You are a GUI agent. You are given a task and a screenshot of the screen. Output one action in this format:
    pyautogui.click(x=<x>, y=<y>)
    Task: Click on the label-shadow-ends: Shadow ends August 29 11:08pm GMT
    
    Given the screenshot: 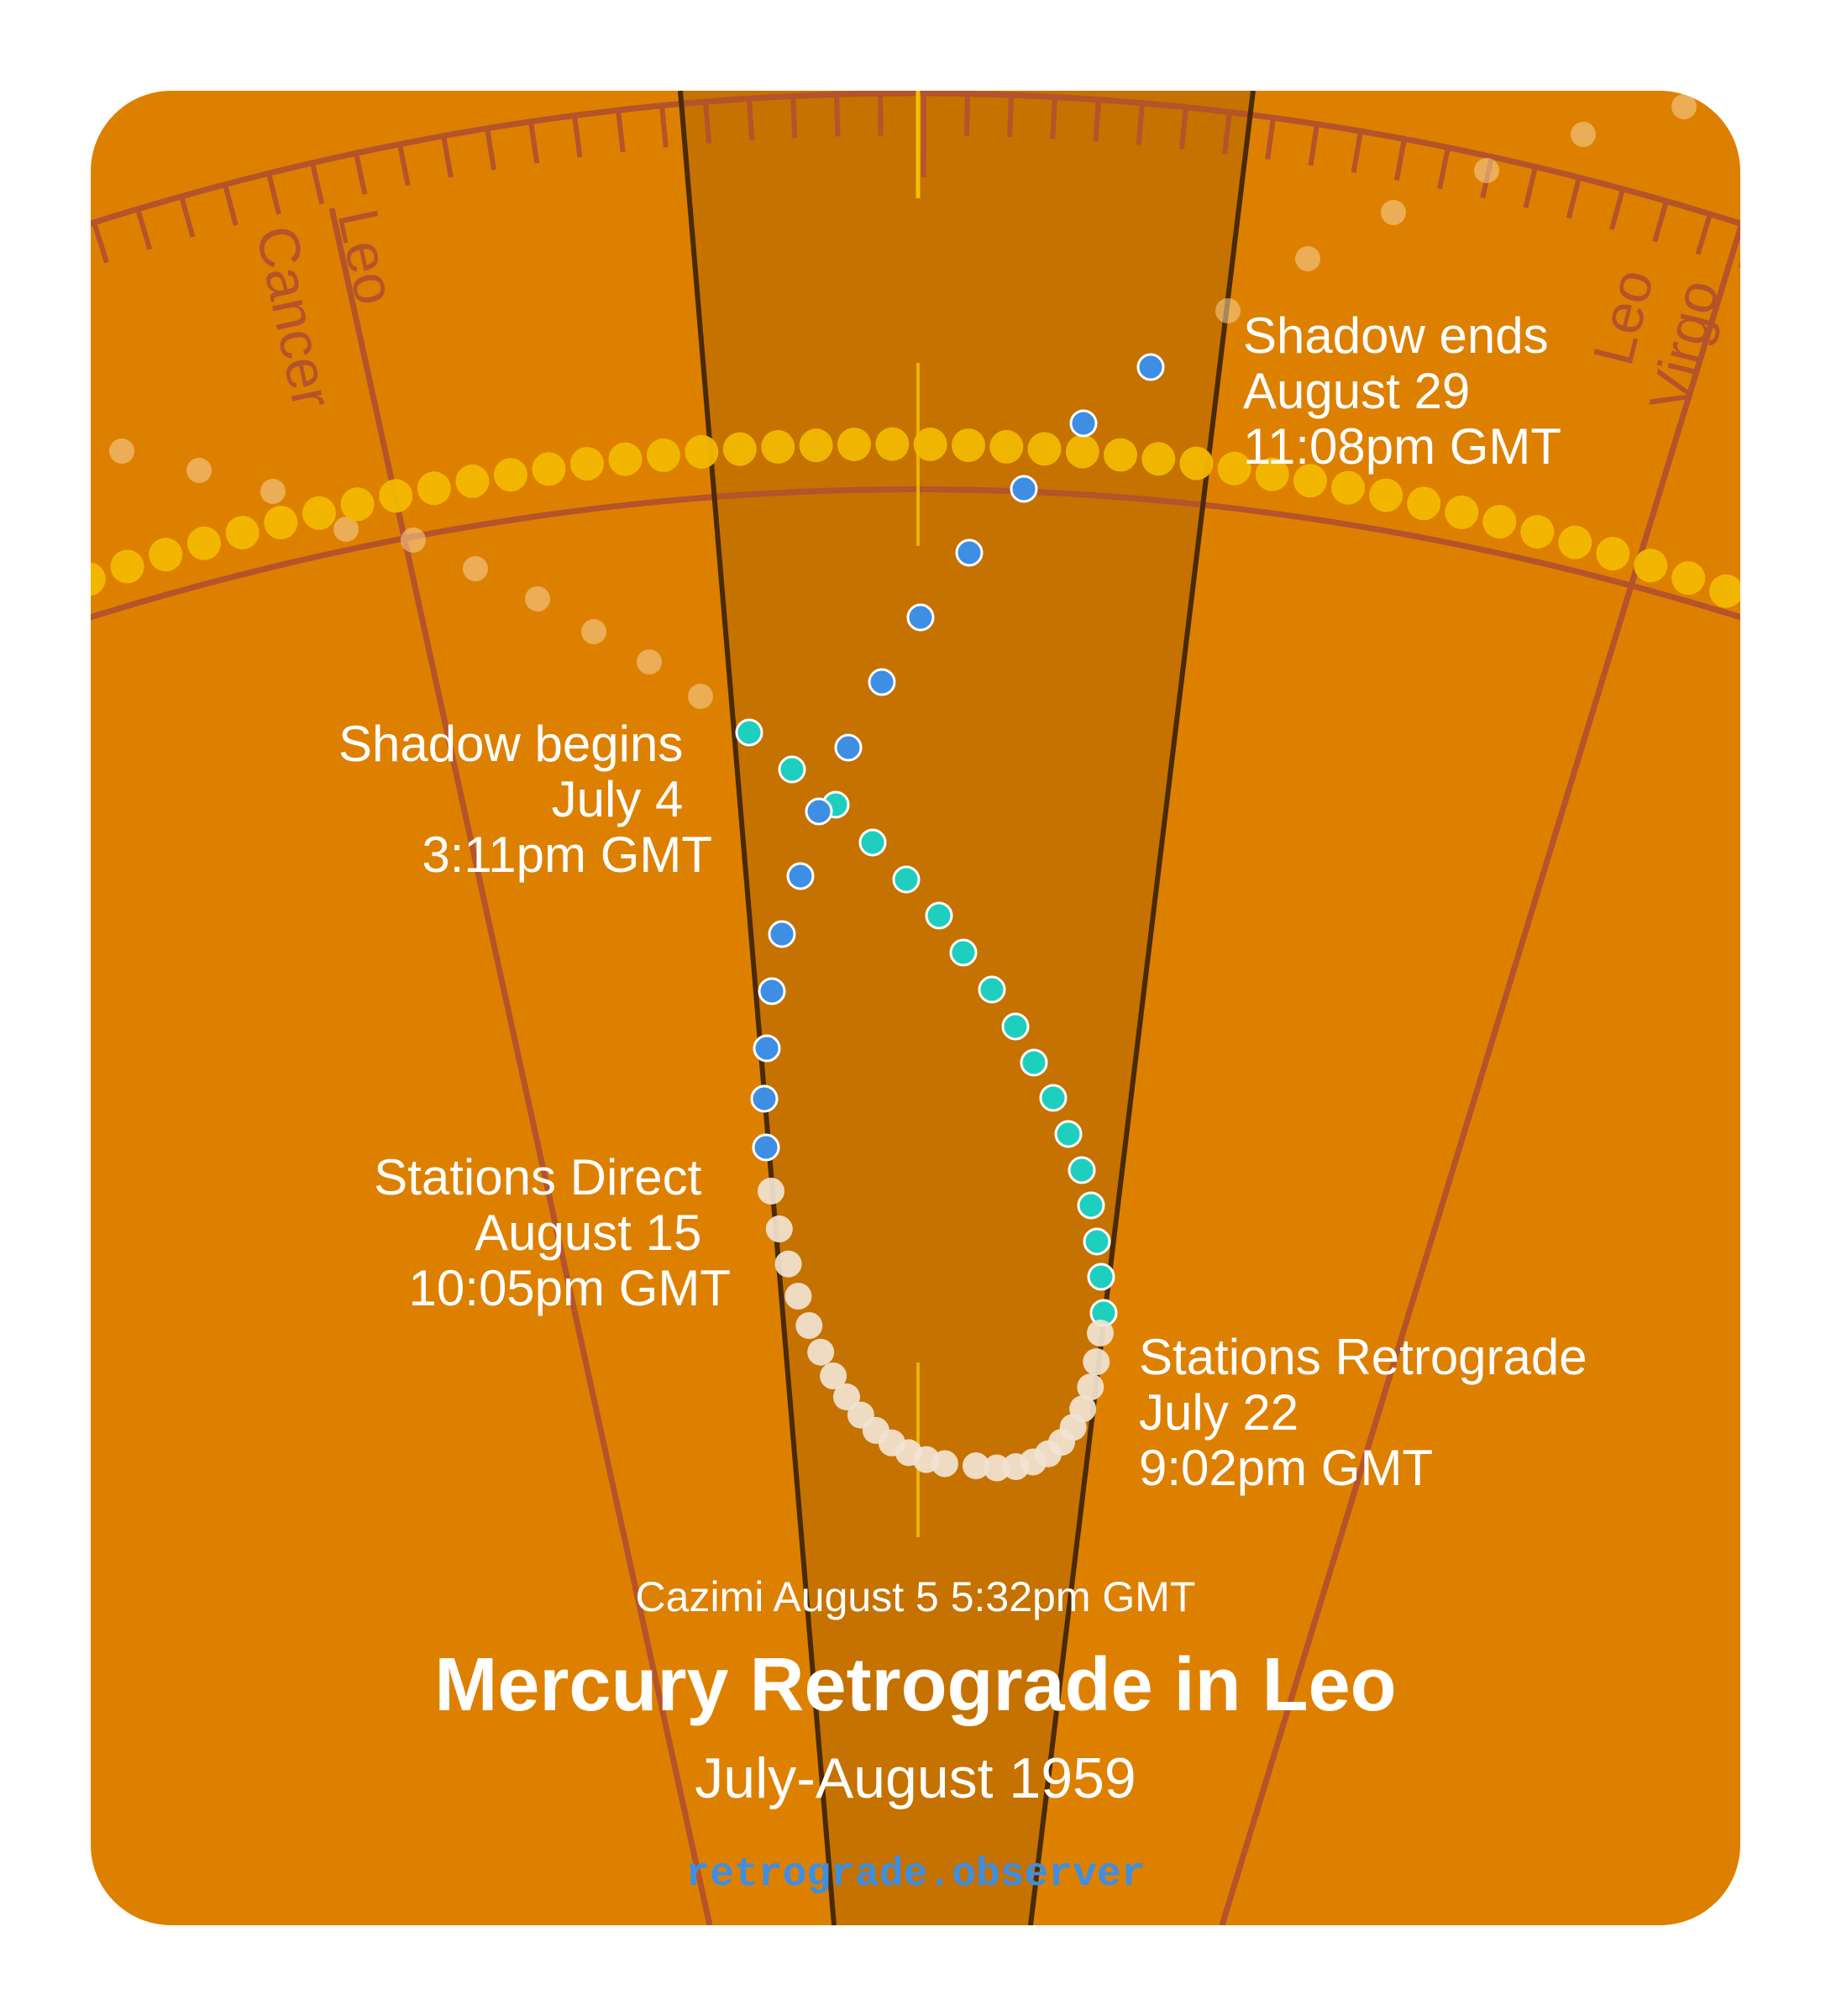 What is the action you would take?
    pyautogui.click(x=1402, y=391)
    